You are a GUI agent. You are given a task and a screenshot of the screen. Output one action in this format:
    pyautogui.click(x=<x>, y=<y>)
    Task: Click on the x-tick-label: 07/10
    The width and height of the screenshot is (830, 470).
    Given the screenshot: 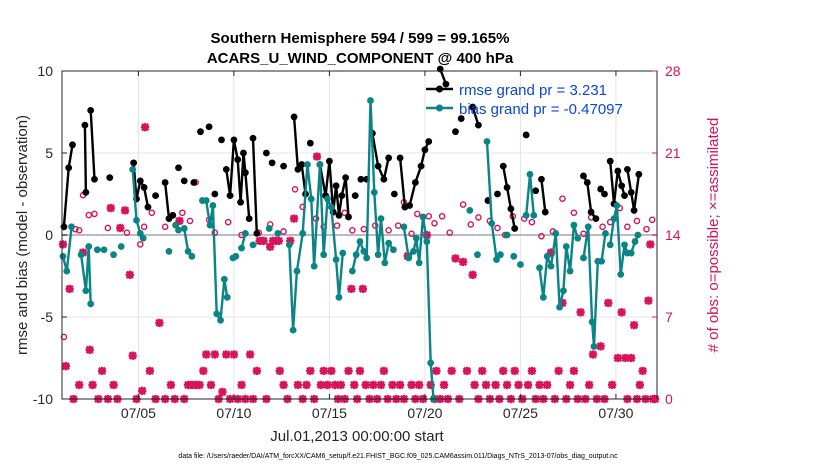 What is the action you would take?
    pyautogui.click(x=233, y=413)
    